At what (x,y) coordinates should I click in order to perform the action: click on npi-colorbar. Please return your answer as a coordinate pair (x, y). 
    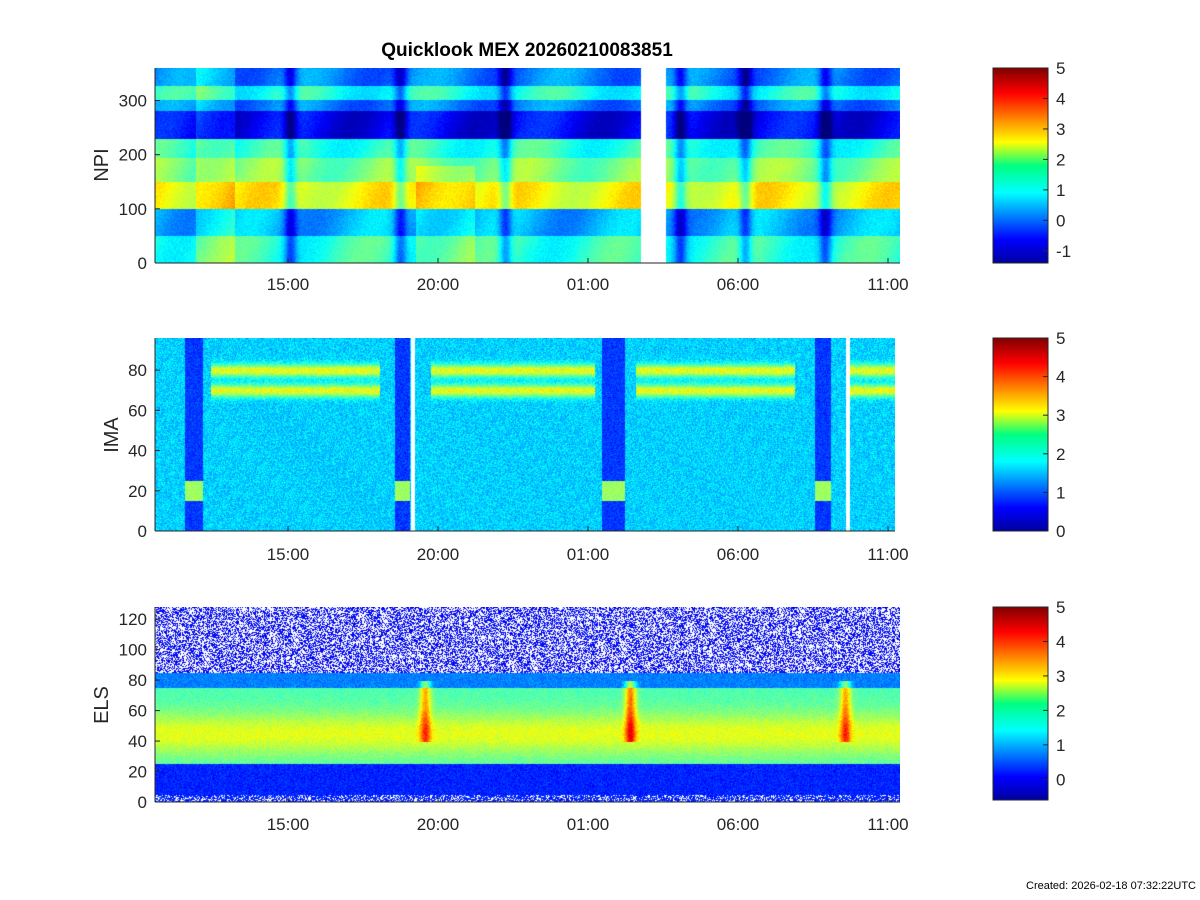
    Looking at the image, I should click on (1020, 165).